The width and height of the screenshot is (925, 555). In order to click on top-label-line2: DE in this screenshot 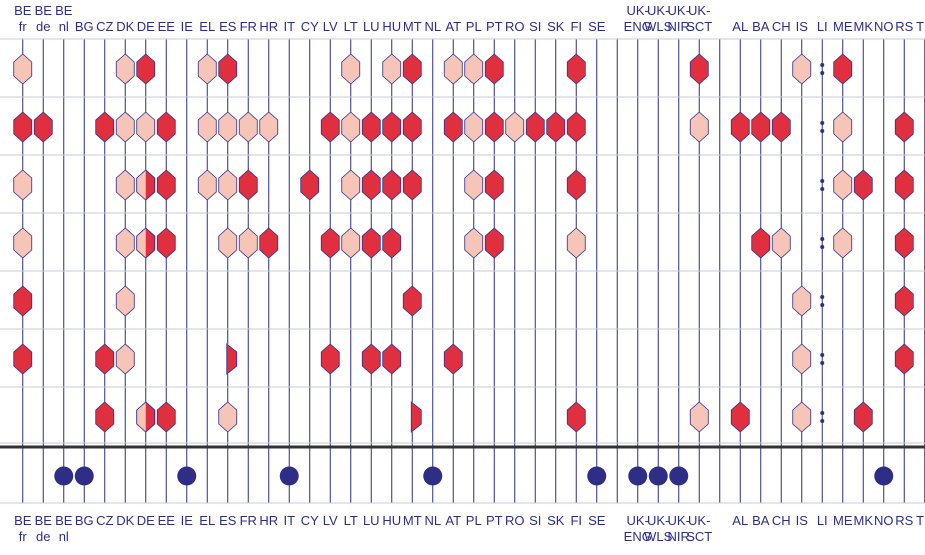, I will do `click(146, 26)`.